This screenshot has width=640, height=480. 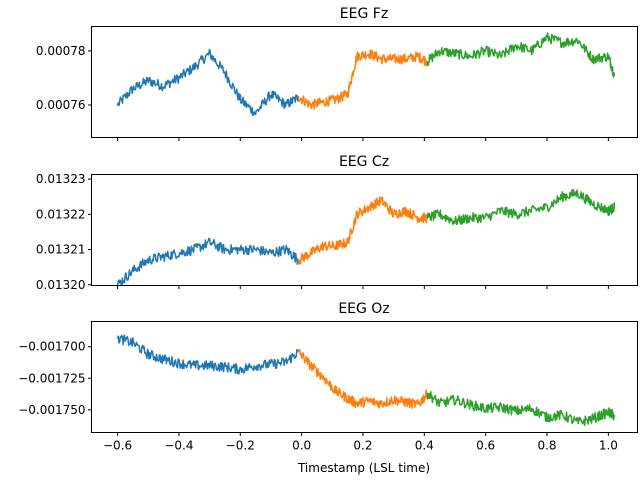 I want to click on y-tick-label-cz: 0.01321, so click(x=61, y=250).